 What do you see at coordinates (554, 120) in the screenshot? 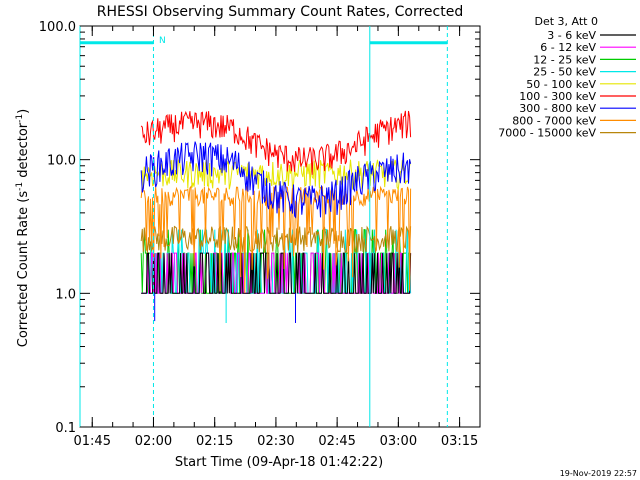
I see `legend-label: 800 - 7000 keV` at bounding box center [554, 120].